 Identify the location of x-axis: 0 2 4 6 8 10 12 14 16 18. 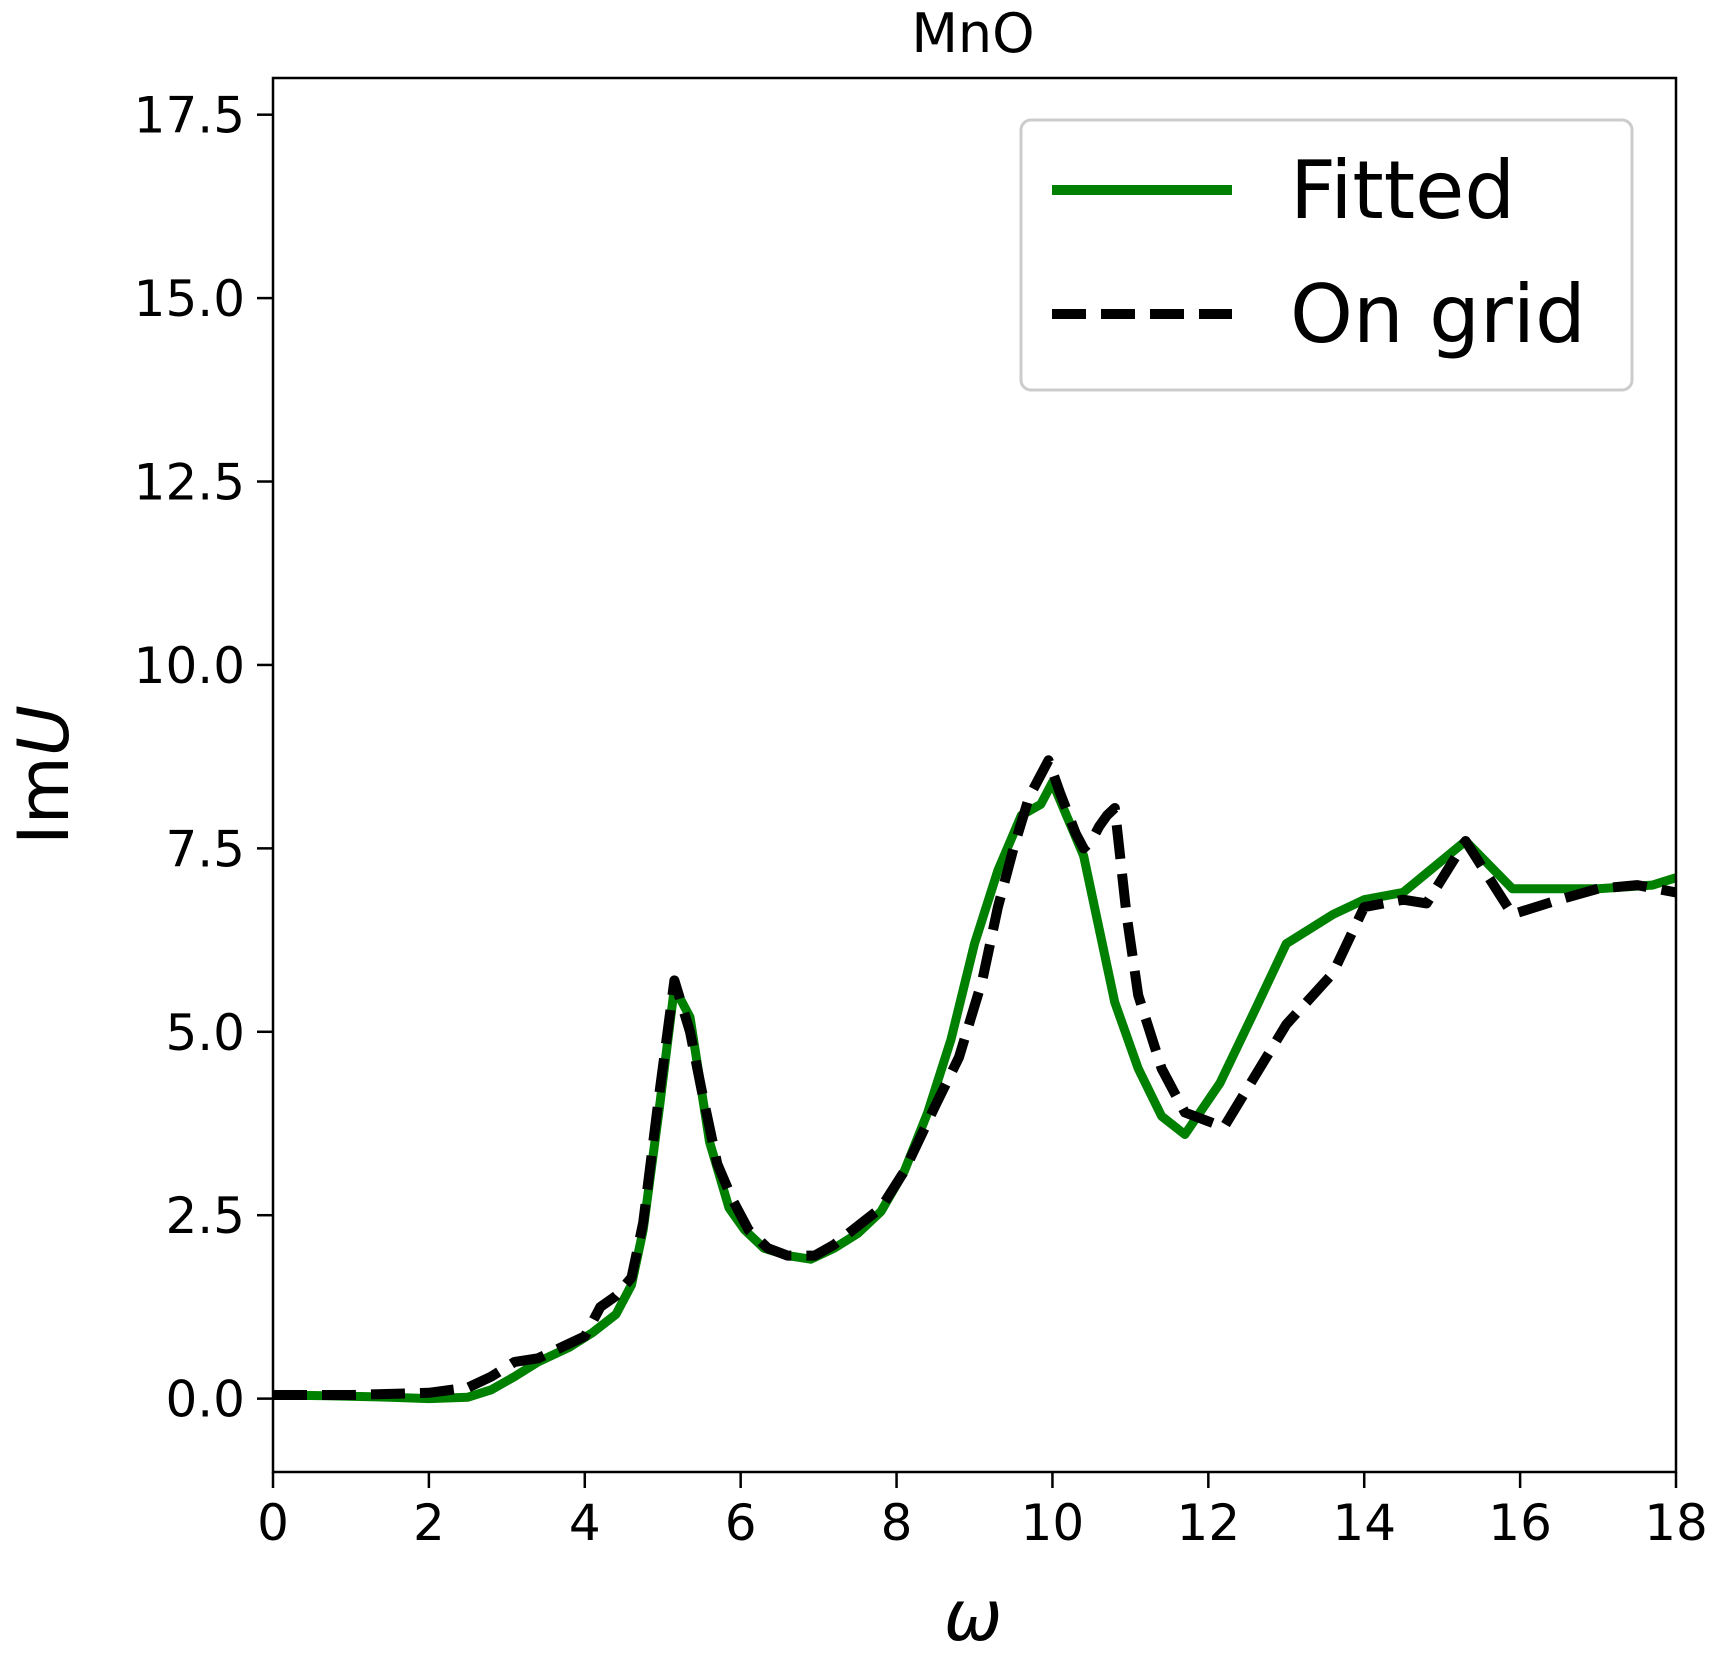
(982, 1512).